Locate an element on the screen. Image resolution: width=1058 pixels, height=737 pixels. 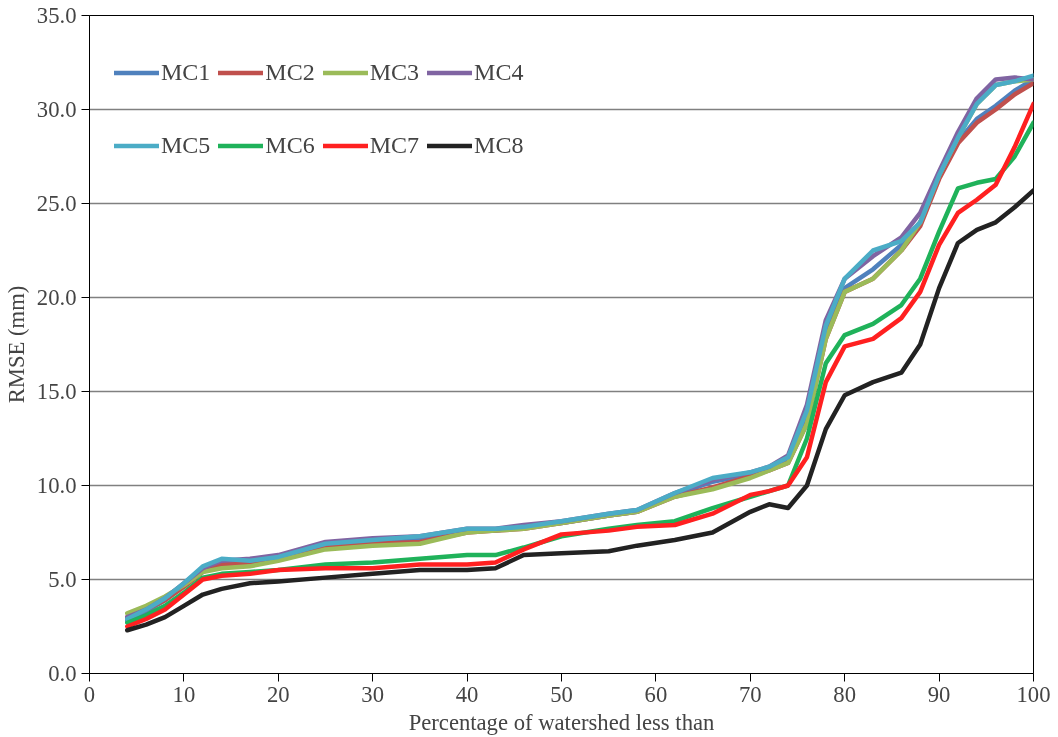
x-tick-label: 10 is located at coordinates (184, 694).